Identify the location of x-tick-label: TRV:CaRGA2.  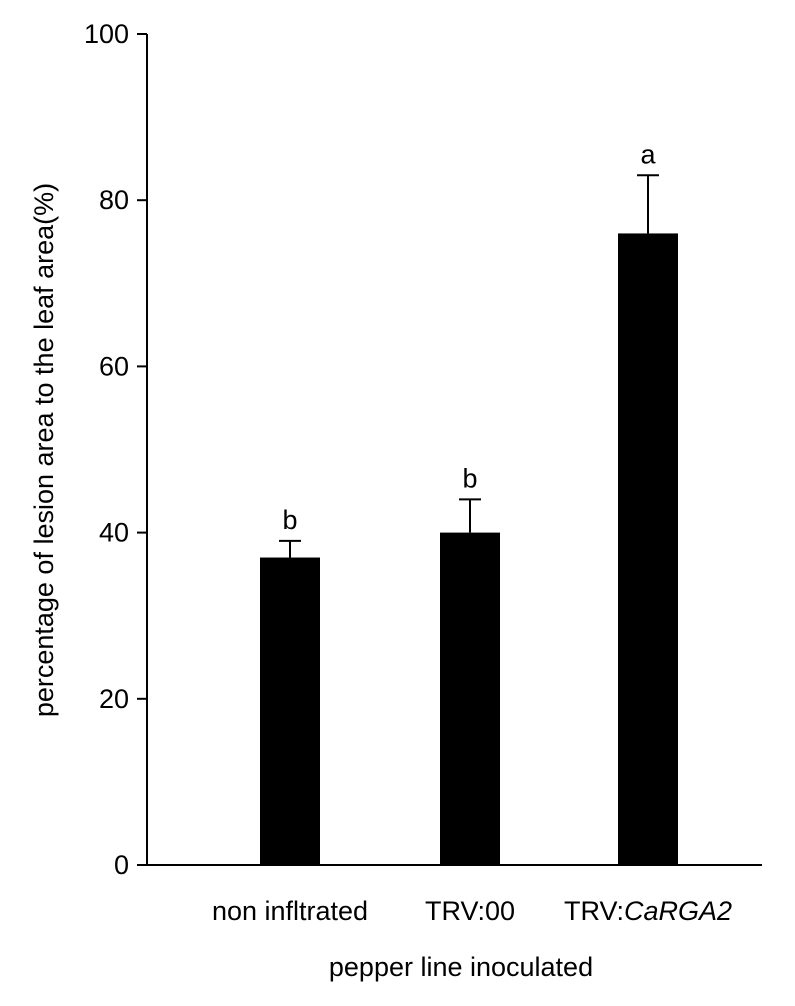
(648, 911).